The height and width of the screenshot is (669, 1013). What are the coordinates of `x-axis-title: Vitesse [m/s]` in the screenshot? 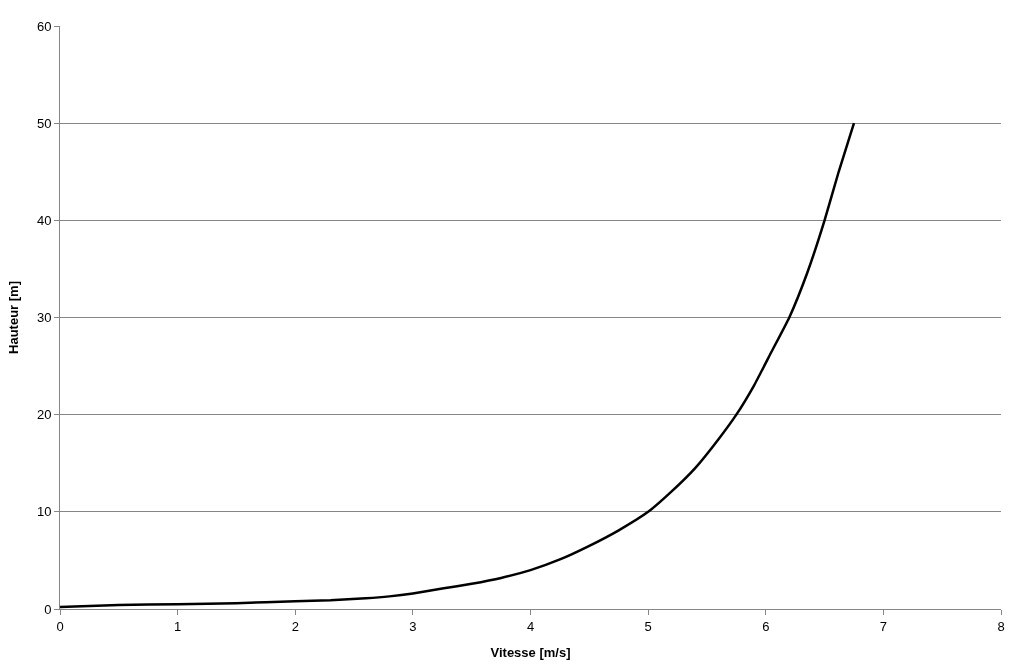 It's located at (530, 653).